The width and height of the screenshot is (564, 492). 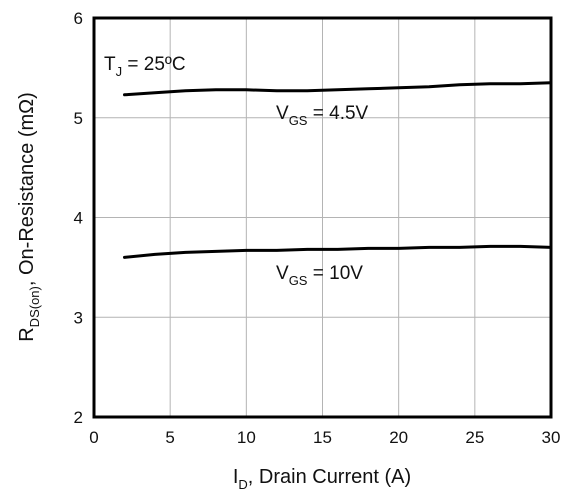 I want to click on x-tick-label: 0, so click(x=93, y=437).